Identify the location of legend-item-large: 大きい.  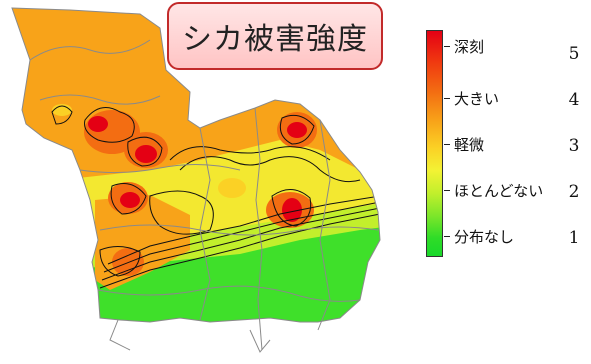
(471, 98).